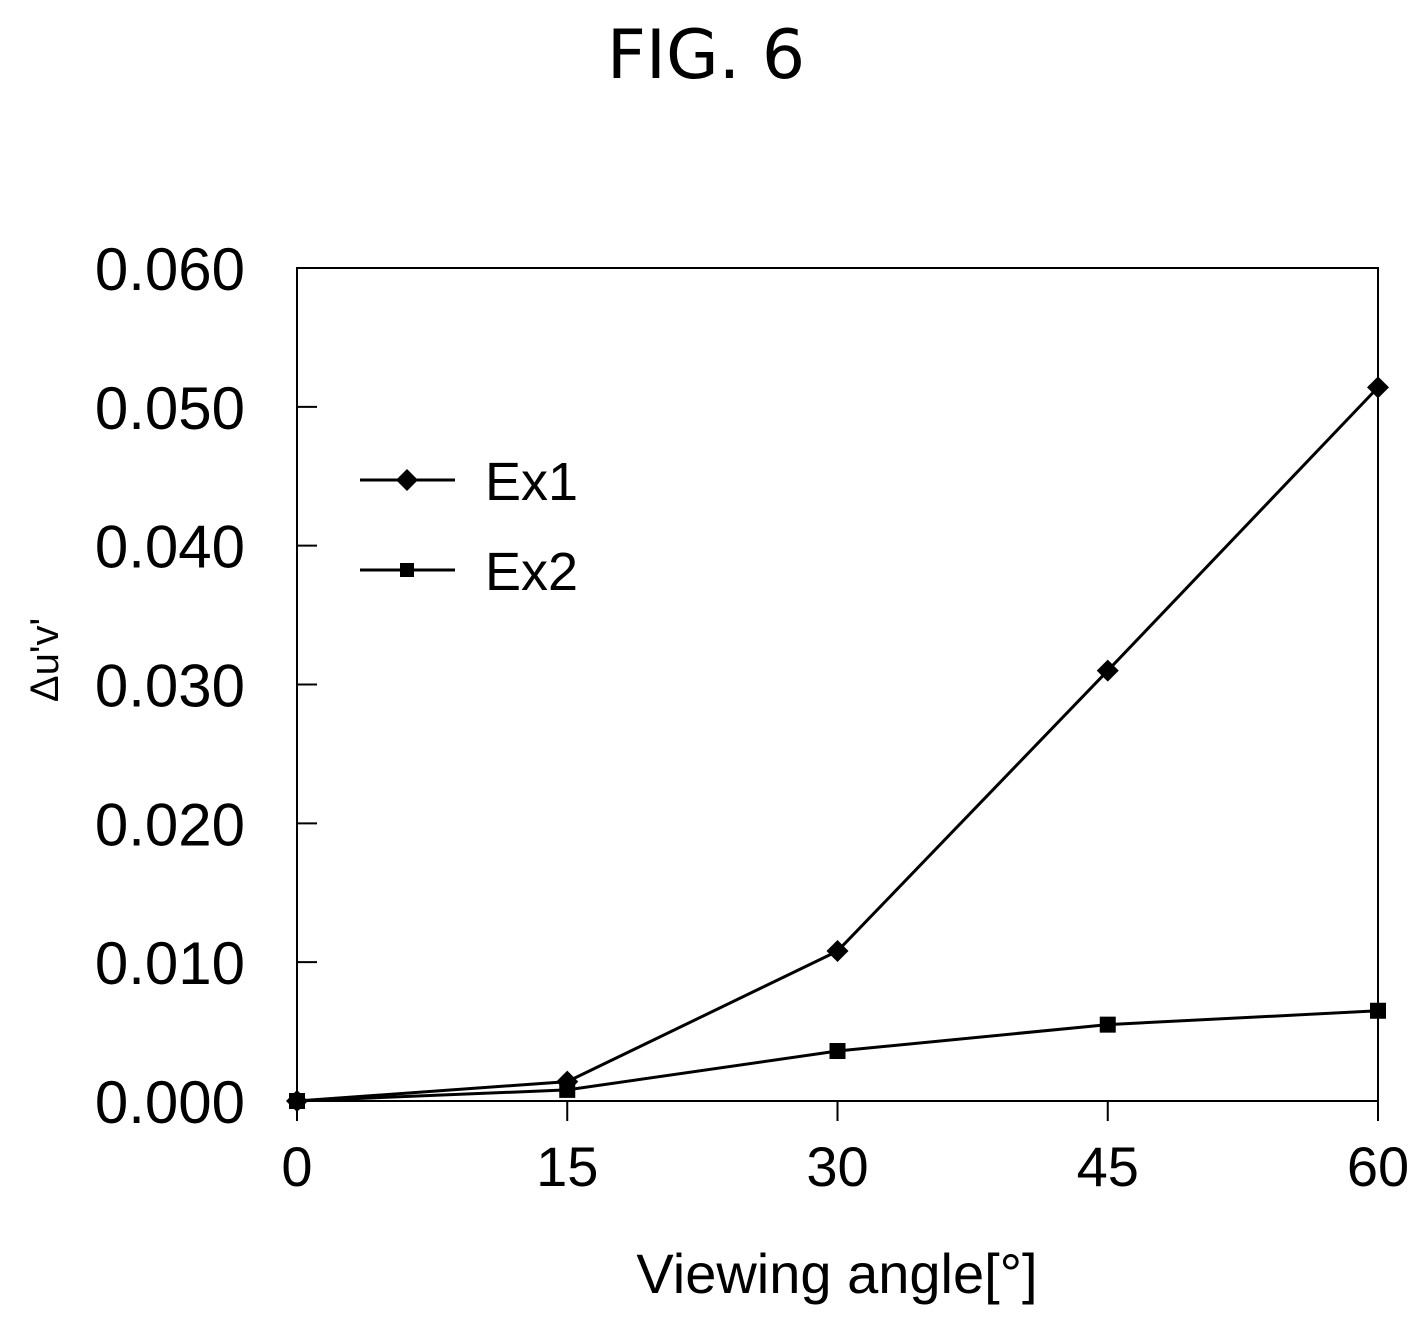 This screenshot has width=1423, height=1328. I want to click on y-tick-label: 0.050, so click(170, 408).